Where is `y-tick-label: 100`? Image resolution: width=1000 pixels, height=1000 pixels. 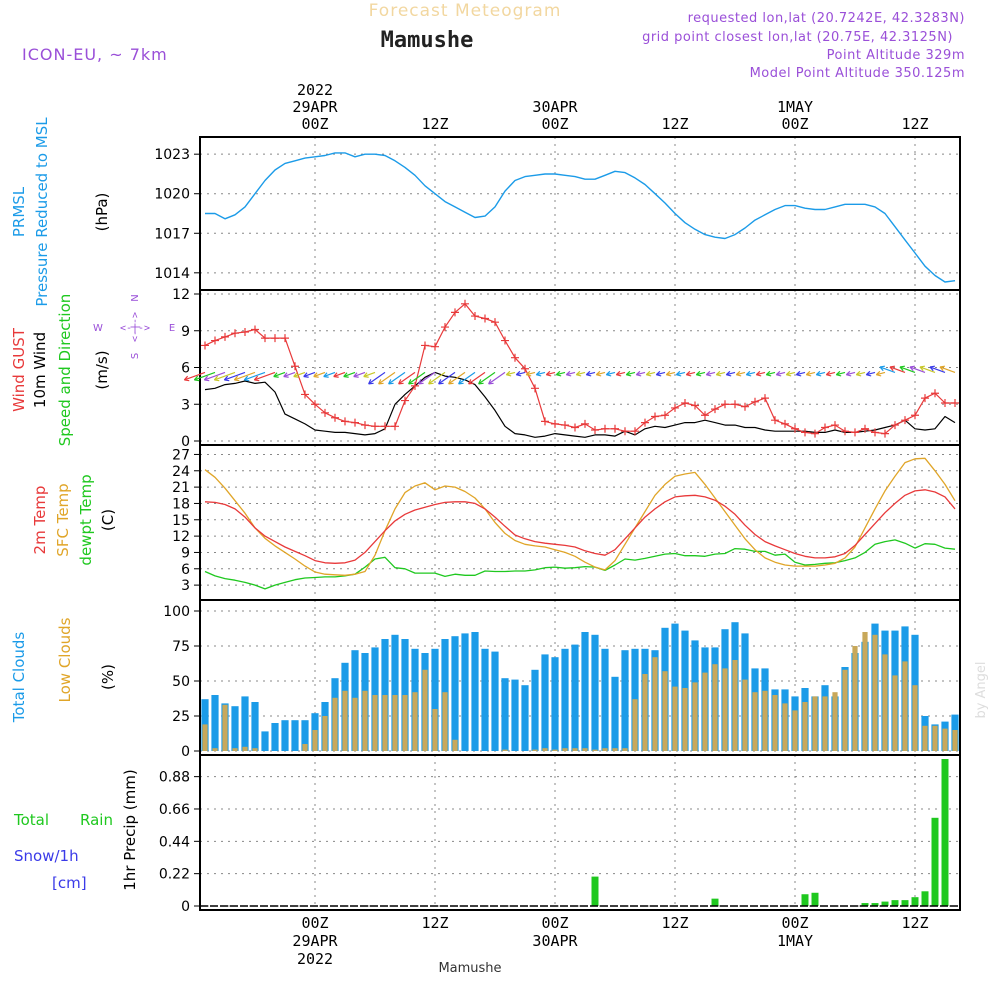
y-tick-label: 100 is located at coordinates (176, 612).